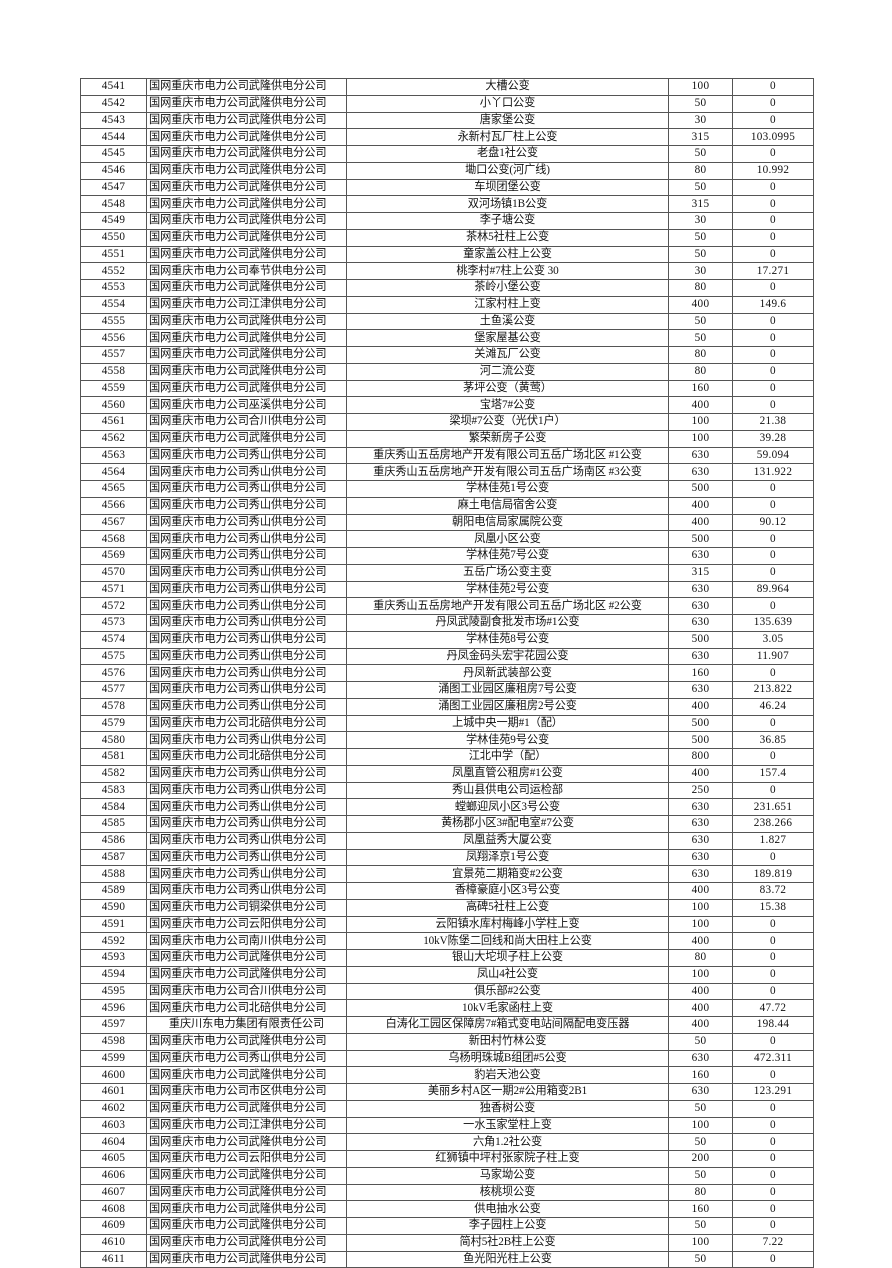 This screenshot has height=1268, width=892. What do you see at coordinates (113, 522) in the screenshot?
I see `cell-index: 4567` at bounding box center [113, 522].